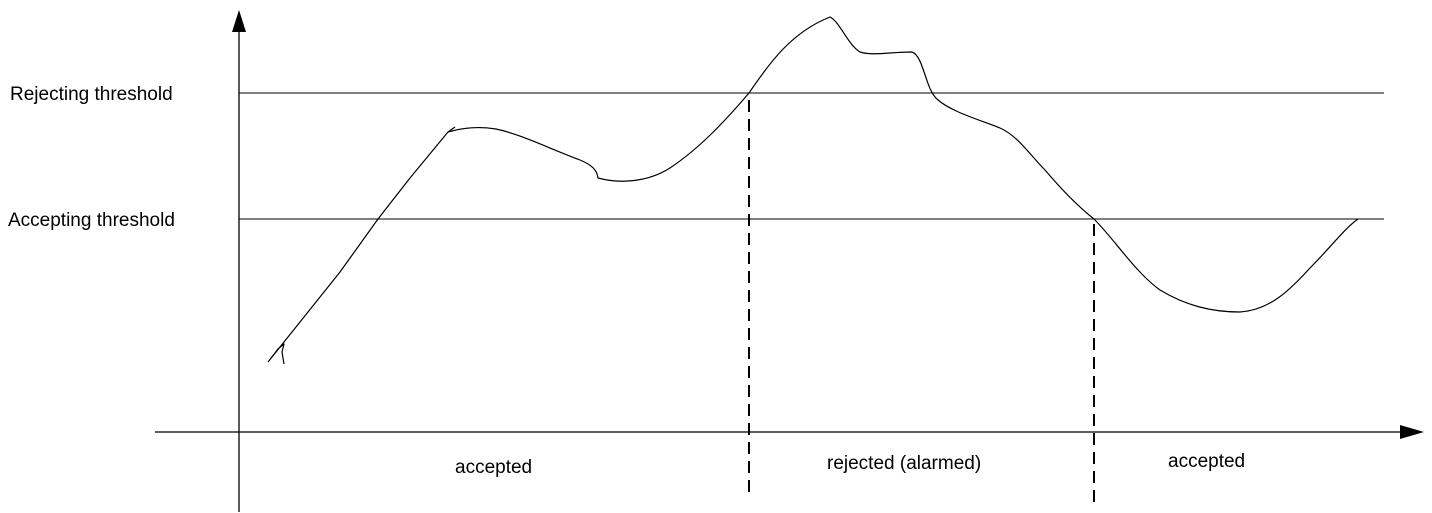 The height and width of the screenshot is (513, 1432). Describe the element at coordinates (904, 463) in the screenshot. I see `region-label-rejected: rejected (alarmed)` at that location.